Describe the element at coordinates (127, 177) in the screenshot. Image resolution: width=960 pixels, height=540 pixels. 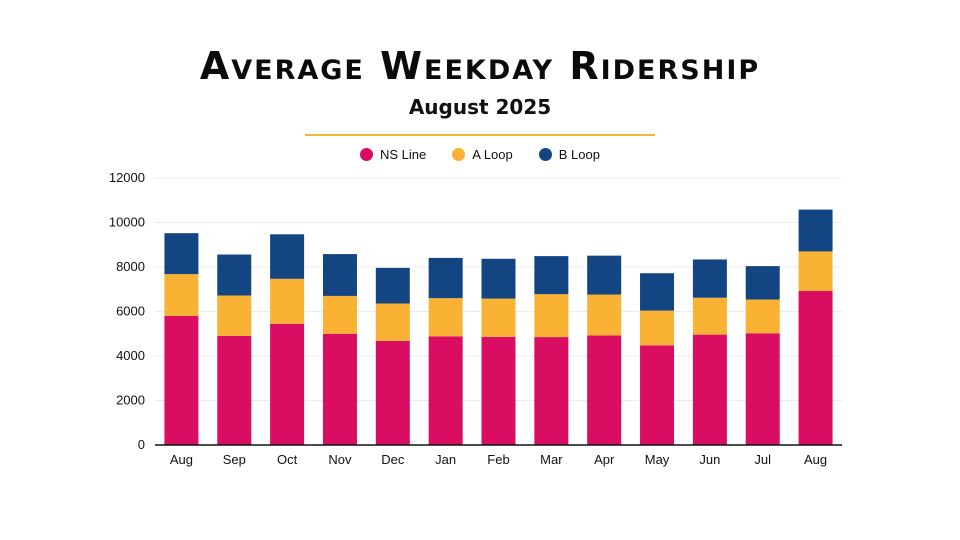
I see `y-tick-label: 12000` at that location.